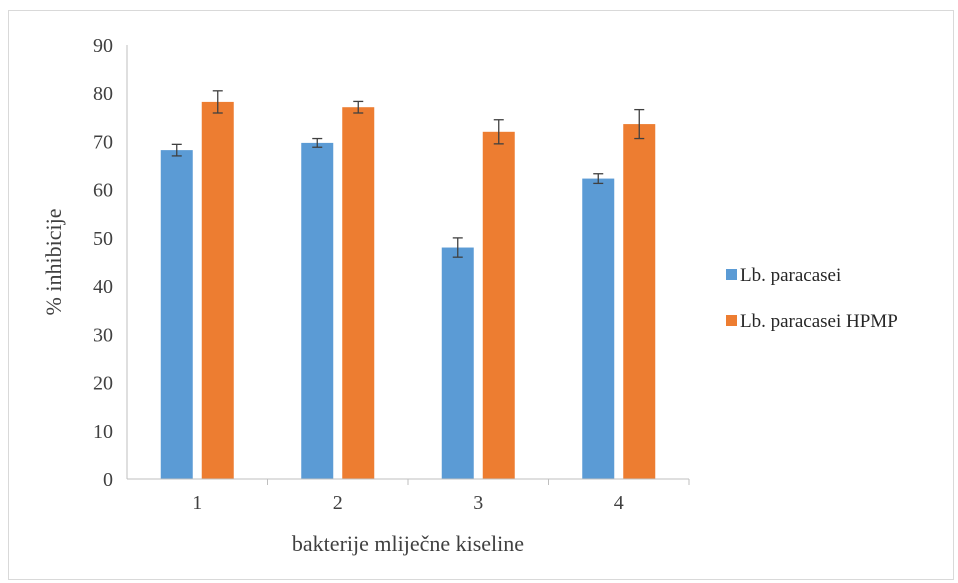 The width and height of the screenshot is (958, 583). I want to click on y-tick-label: 10, so click(103, 432).